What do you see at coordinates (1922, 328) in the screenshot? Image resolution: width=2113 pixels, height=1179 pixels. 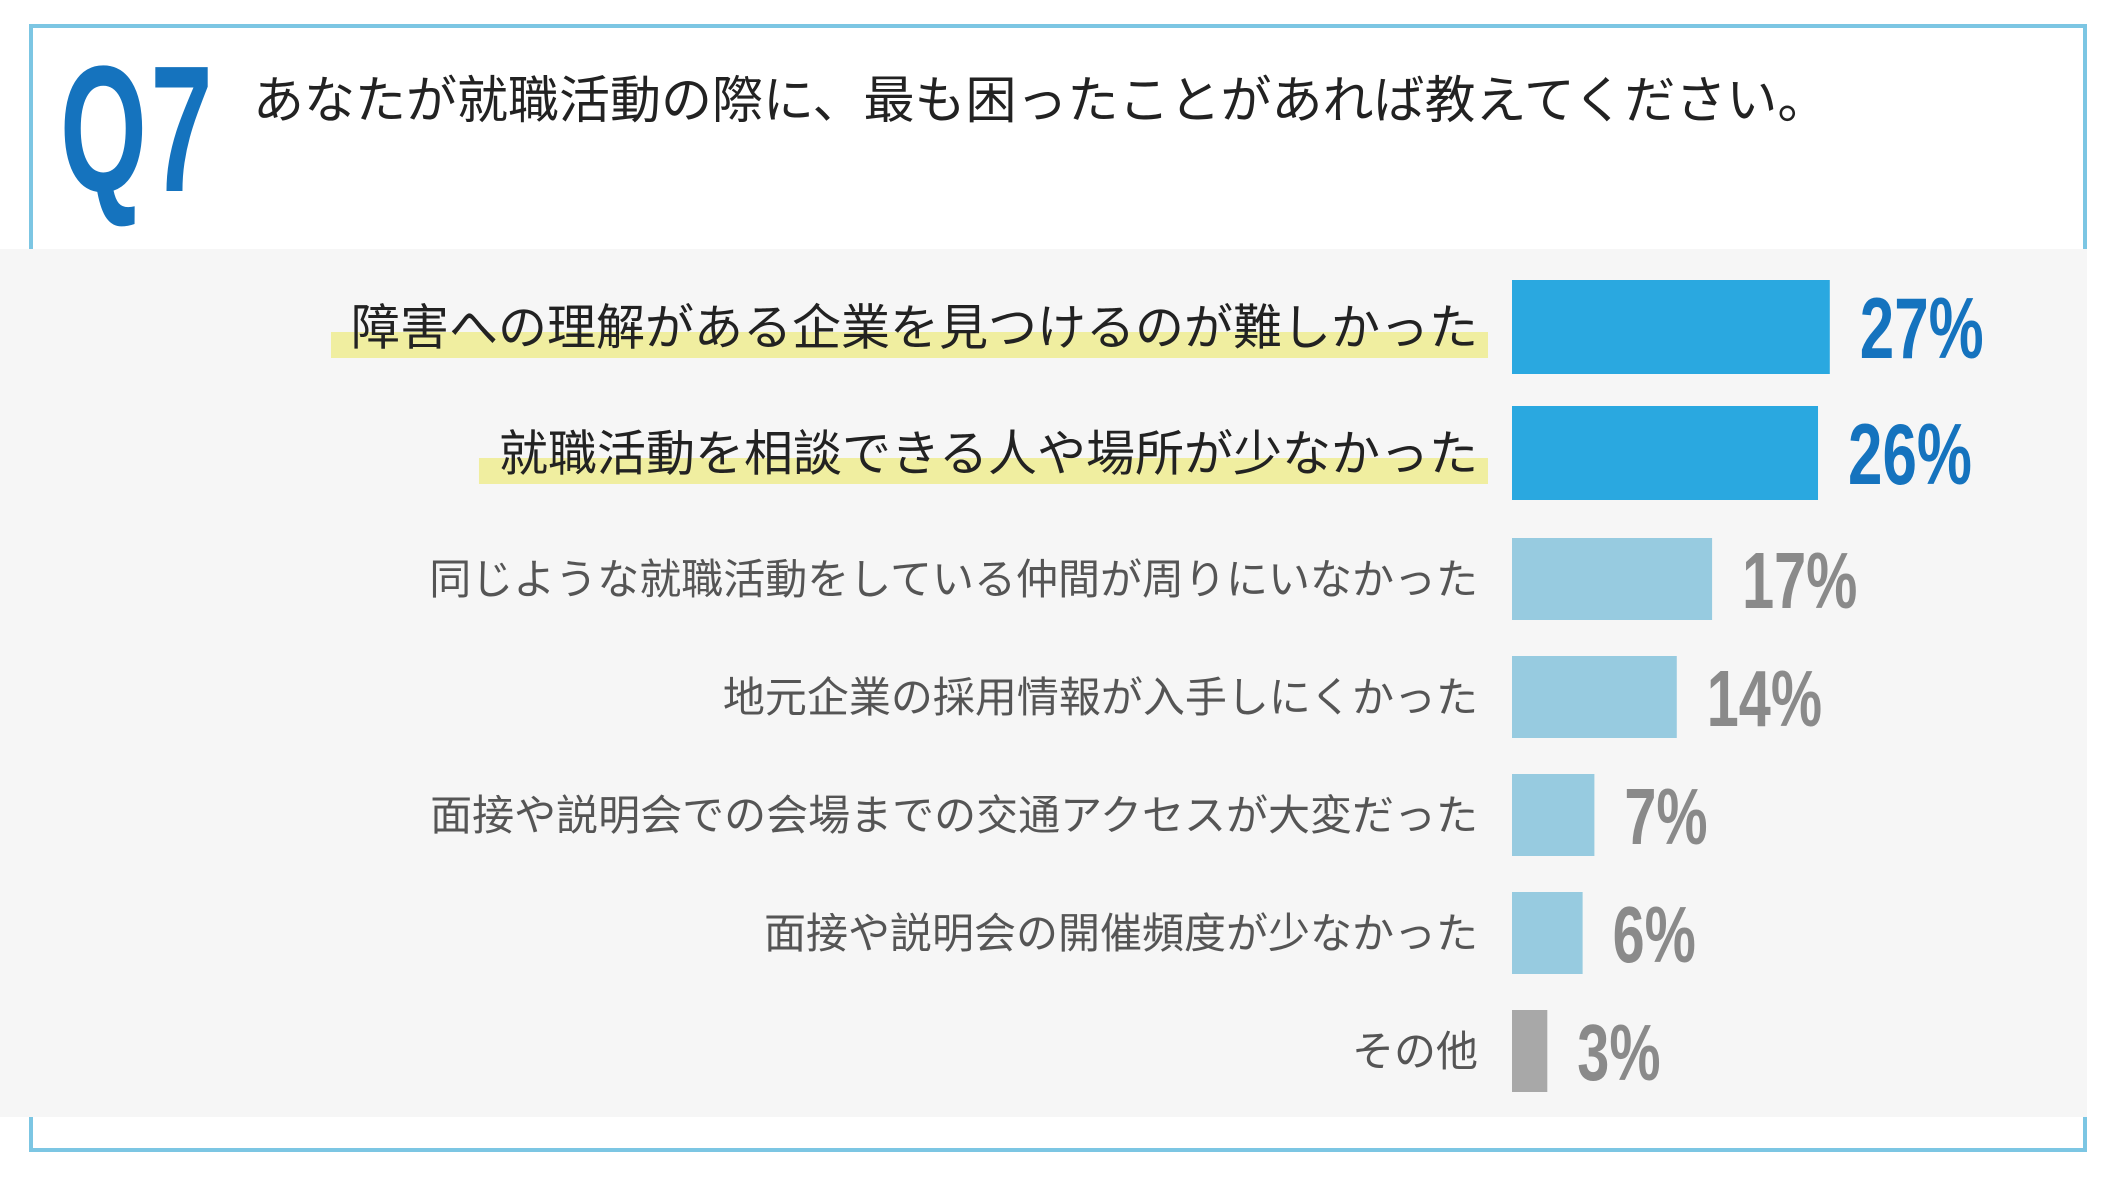 I see `value-label: 27%` at bounding box center [1922, 328].